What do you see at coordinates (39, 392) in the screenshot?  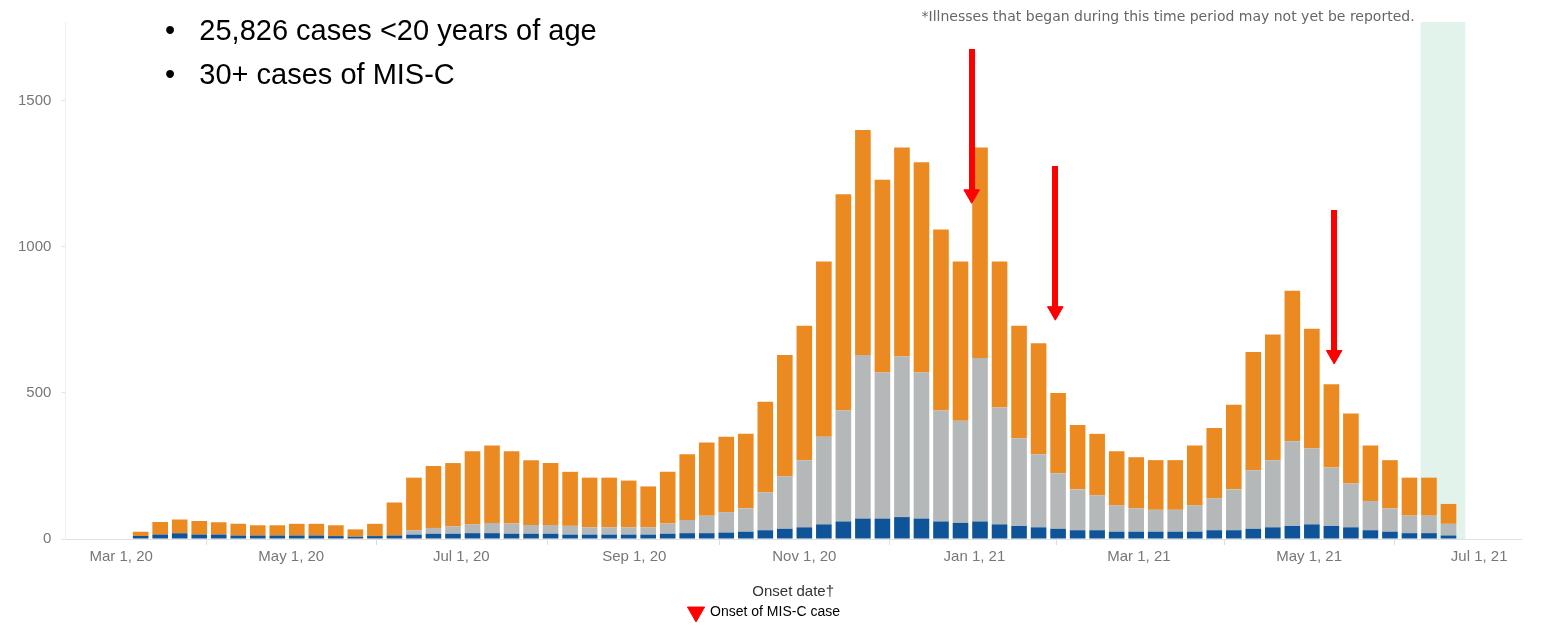 I see `y-tick-label: 500` at bounding box center [39, 392].